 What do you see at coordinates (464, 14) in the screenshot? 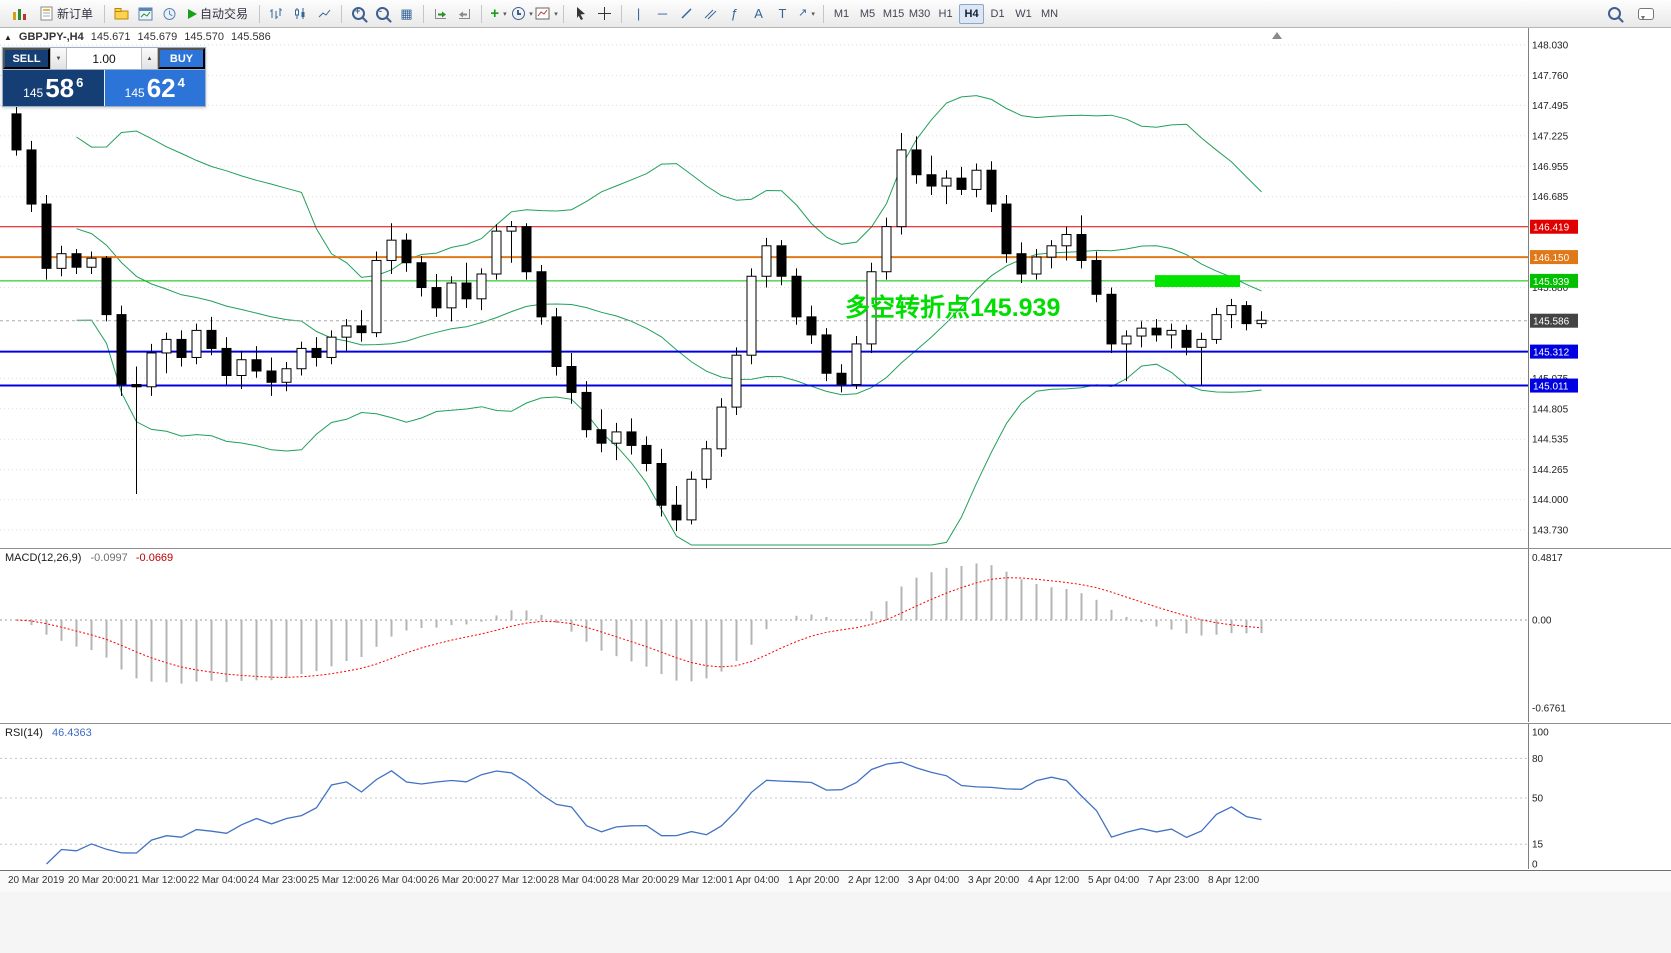
I see `chart-shift-button` at bounding box center [464, 14].